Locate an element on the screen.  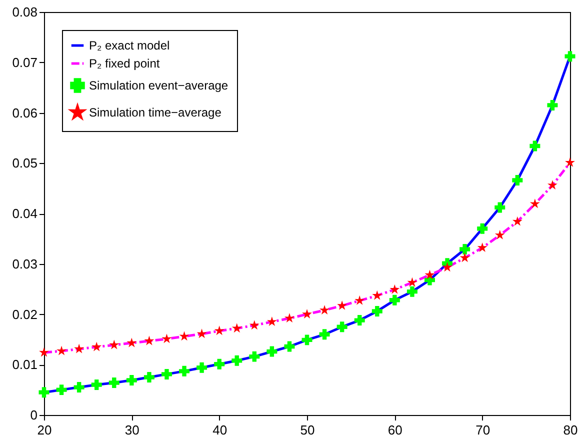
legend-label: Simulation event−average is located at coordinates (158, 85).